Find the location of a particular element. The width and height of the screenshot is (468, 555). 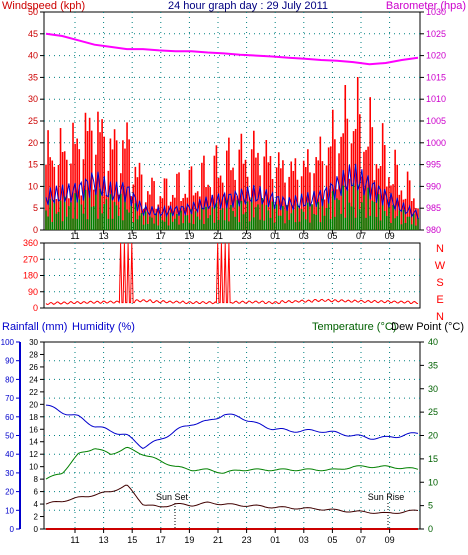

rainfall-axis-ticks: 0 10 20 30 40 50 60 70 80 90 100 is located at coordinates (11, 436).